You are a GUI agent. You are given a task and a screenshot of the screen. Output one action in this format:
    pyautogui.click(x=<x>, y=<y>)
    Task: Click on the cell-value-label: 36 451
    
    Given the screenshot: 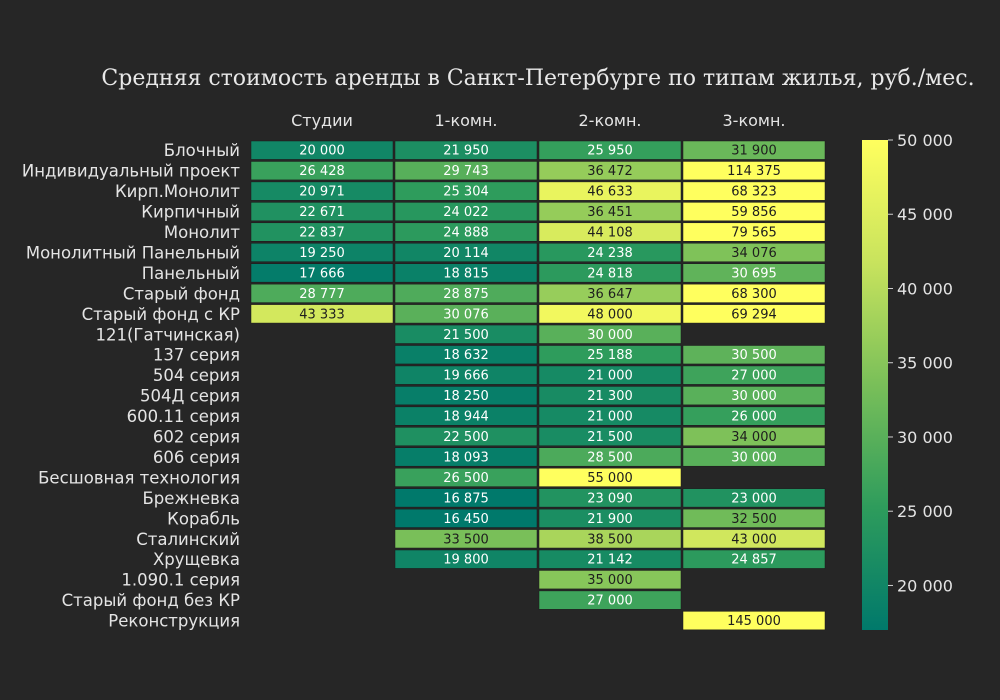 What is the action you would take?
    pyautogui.click(x=610, y=212)
    